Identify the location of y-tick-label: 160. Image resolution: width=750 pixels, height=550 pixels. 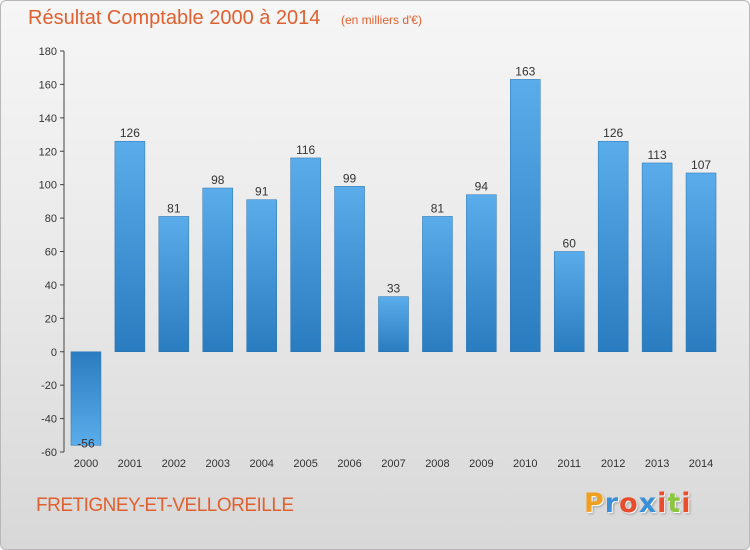
(48, 85).